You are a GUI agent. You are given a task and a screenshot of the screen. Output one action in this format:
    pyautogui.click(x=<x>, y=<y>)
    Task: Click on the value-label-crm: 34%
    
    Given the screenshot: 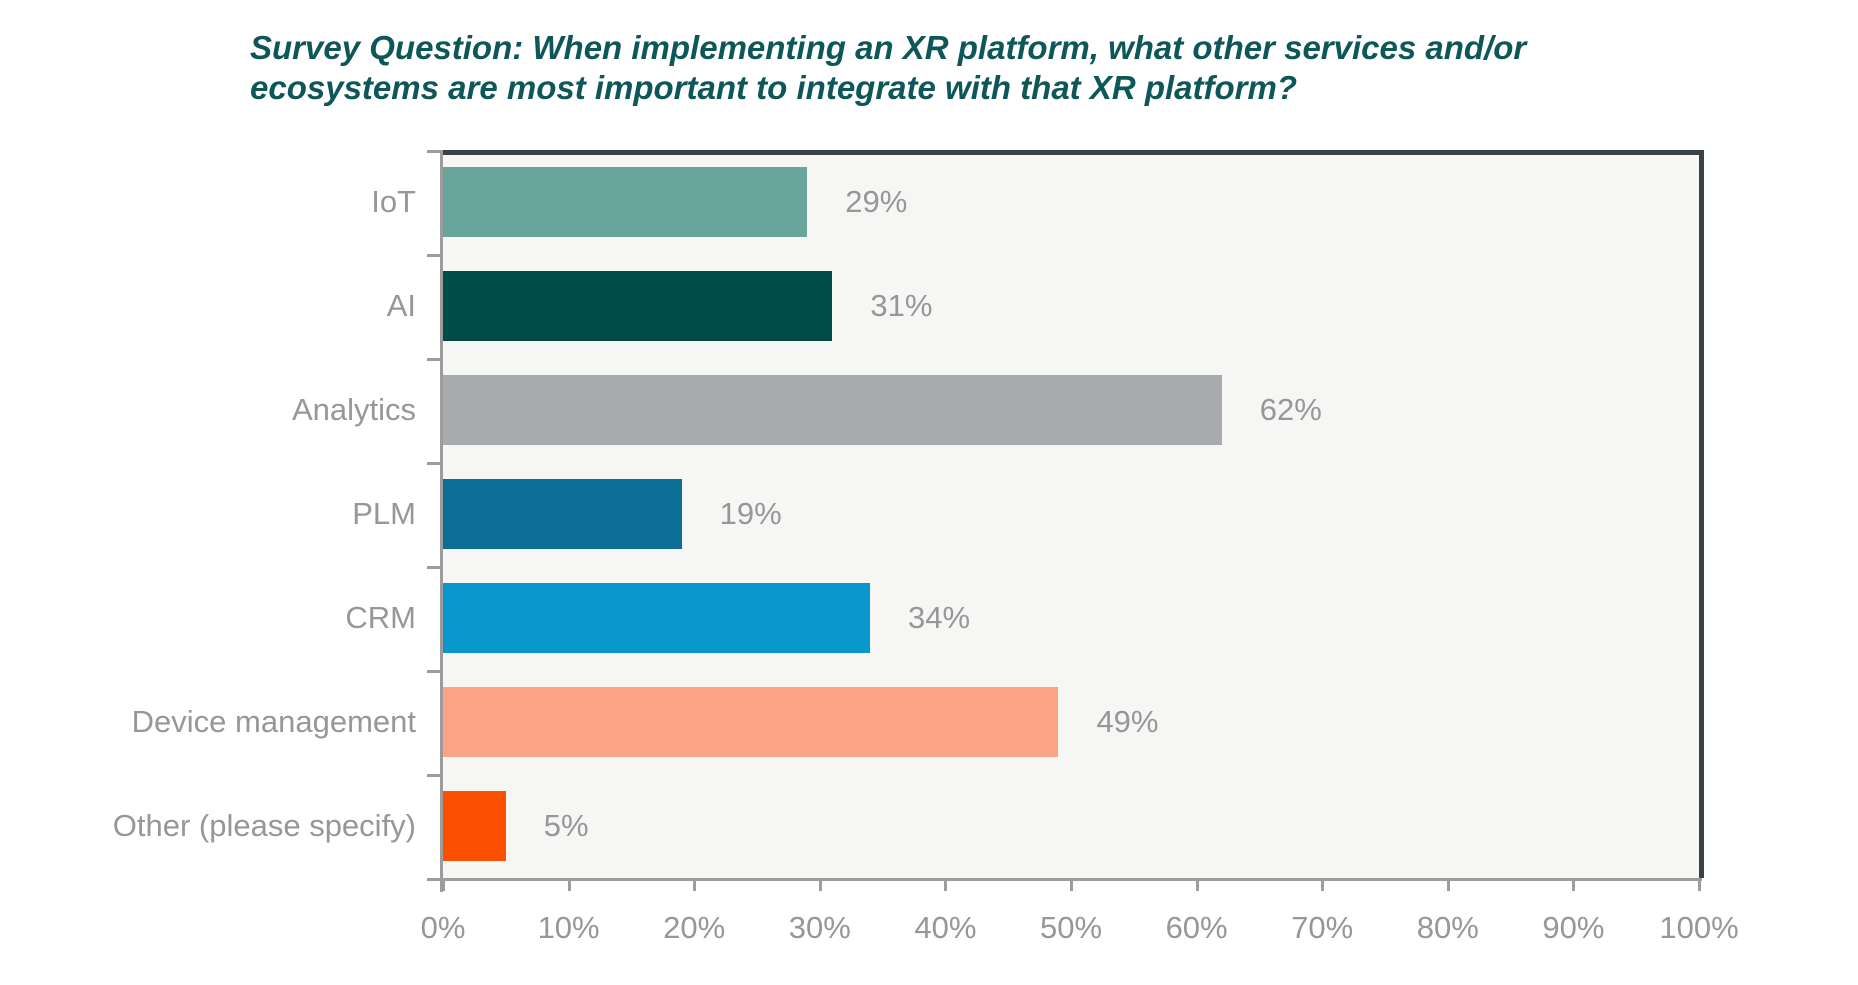 What is the action you would take?
    pyautogui.click(x=939, y=617)
    